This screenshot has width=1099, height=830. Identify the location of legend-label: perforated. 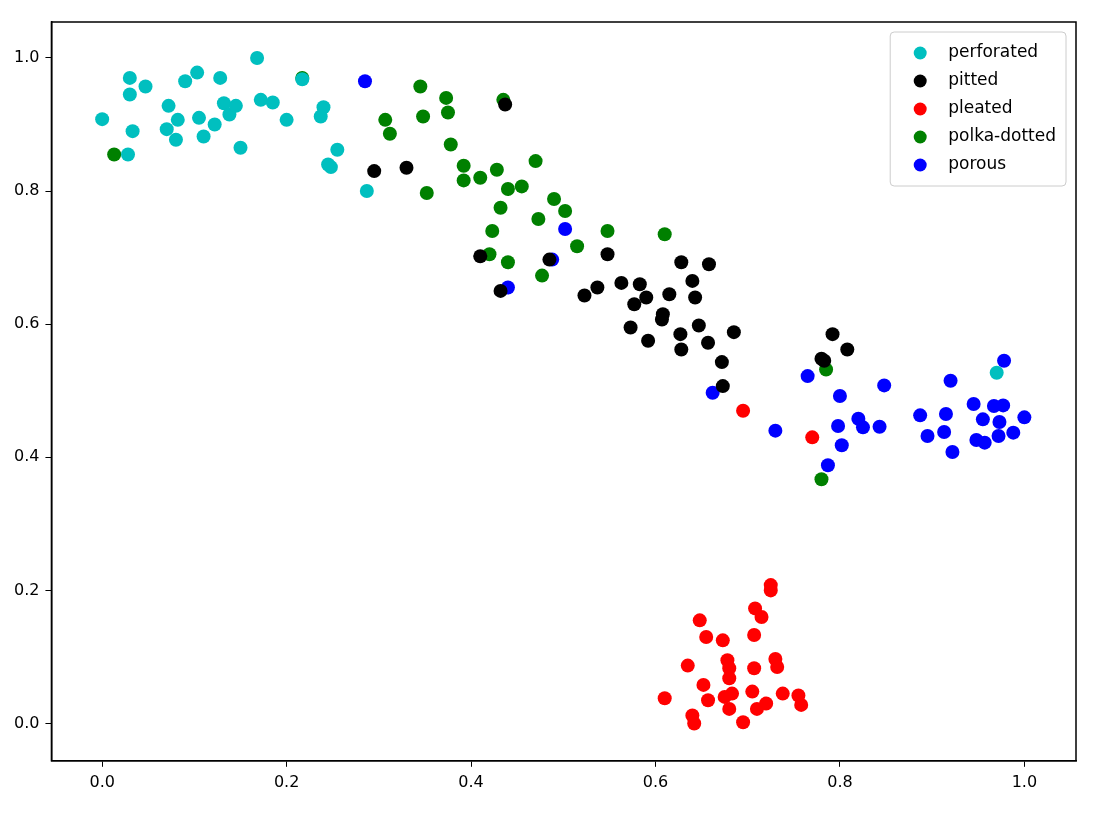
(993, 51).